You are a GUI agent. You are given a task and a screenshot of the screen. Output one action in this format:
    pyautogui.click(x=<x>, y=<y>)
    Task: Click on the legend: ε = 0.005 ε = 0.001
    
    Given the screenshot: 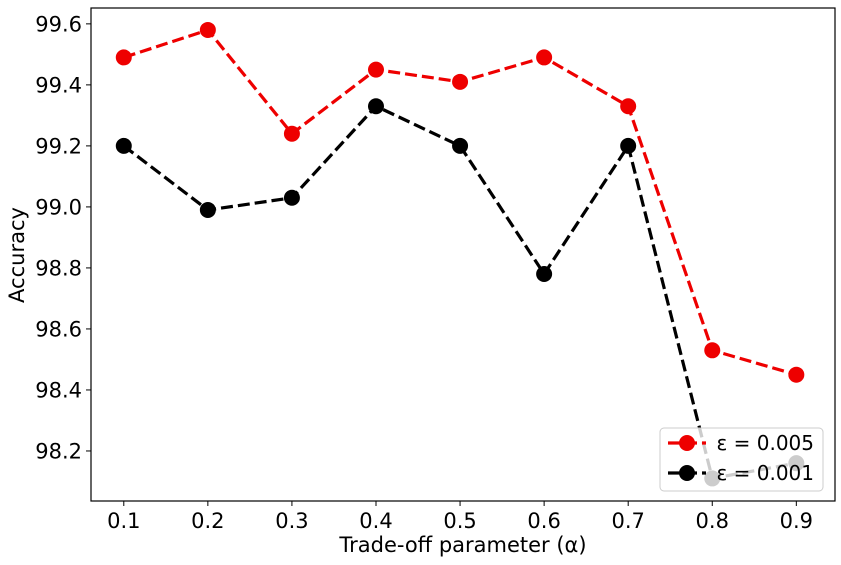 What is the action you would take?
    pyautogui.click(x=741, y=459)
    